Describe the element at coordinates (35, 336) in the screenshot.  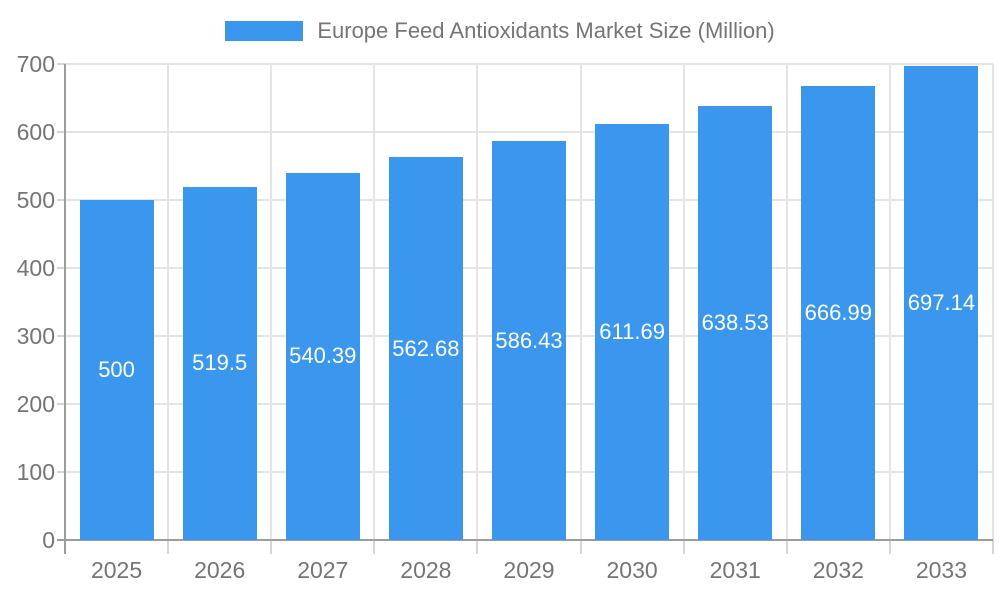
I see `y-axis-tick-label: 300` at that location.